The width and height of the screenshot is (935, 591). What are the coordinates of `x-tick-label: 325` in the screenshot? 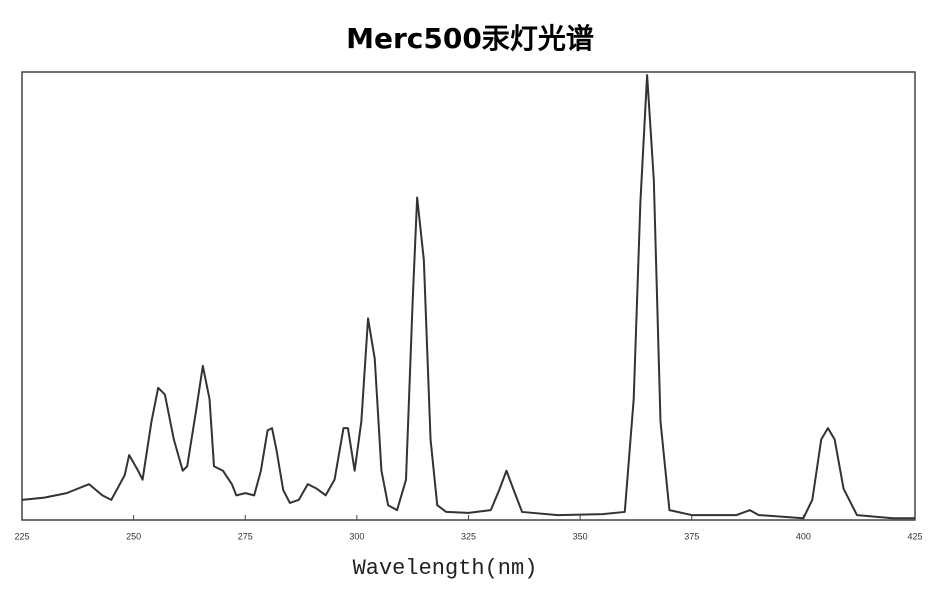 It's located at (468, 536).